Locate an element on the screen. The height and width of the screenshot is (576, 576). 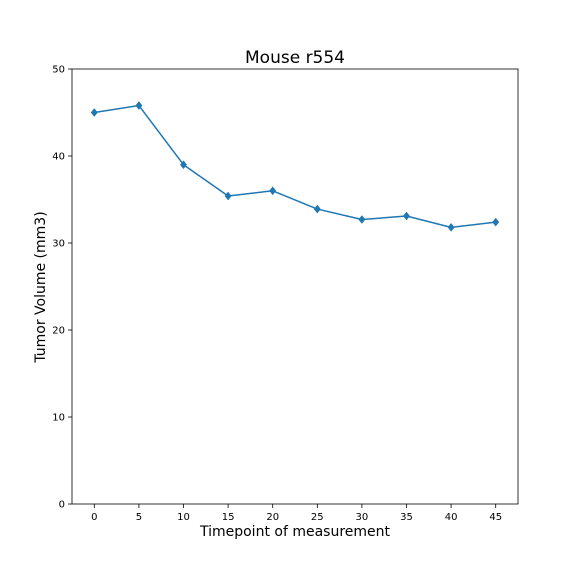
y-tick-label: 40 is located at coordinates (58, 157).